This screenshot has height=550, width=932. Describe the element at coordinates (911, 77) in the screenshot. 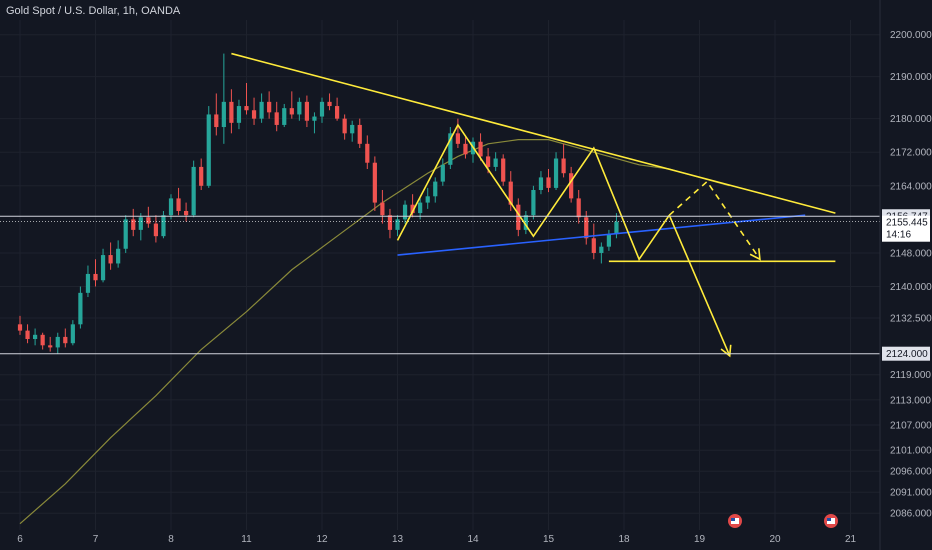

I see `y-tick-label: 2190.000` at that location.